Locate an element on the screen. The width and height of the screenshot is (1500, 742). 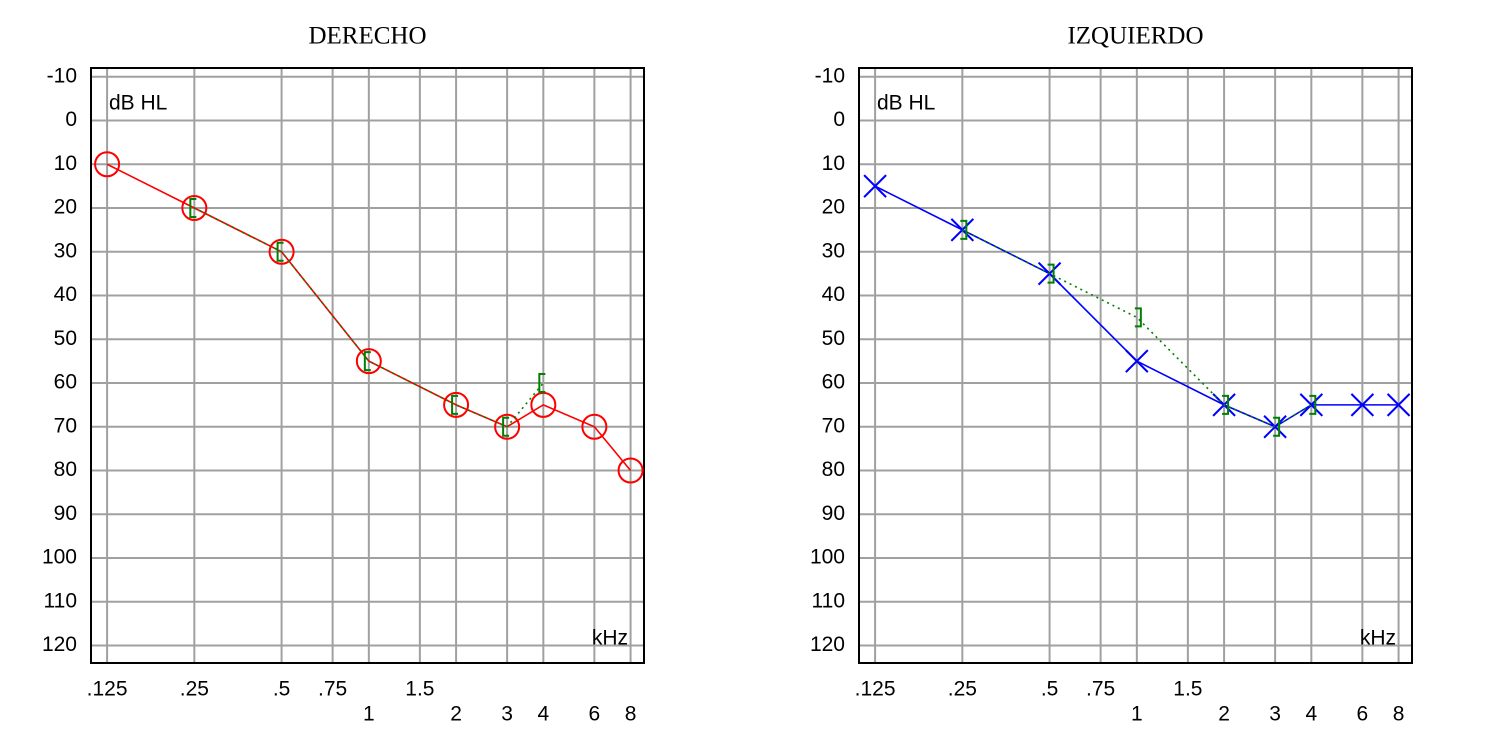
chart-title: IZQUIERDO is located at coordinates (1135, 36).